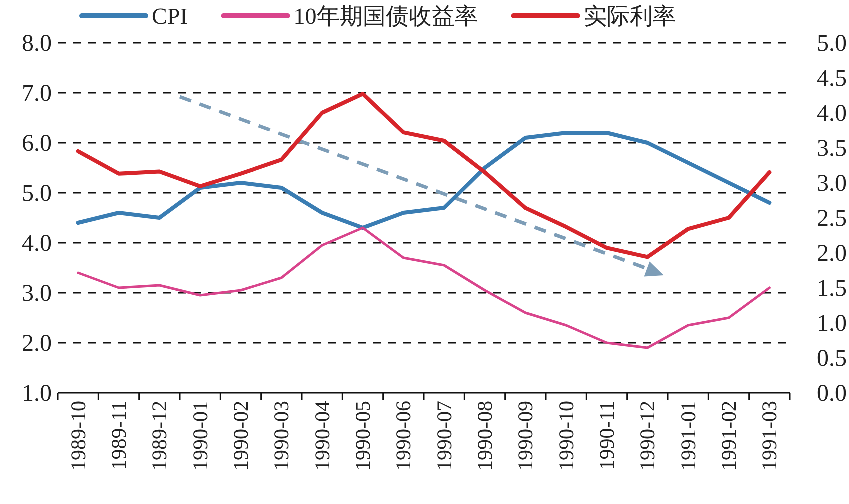  What do you see at coordinates (78, 436) in the screenshot?
I see `x-tick-label: 1989-10` at bounding box center [78, 436].